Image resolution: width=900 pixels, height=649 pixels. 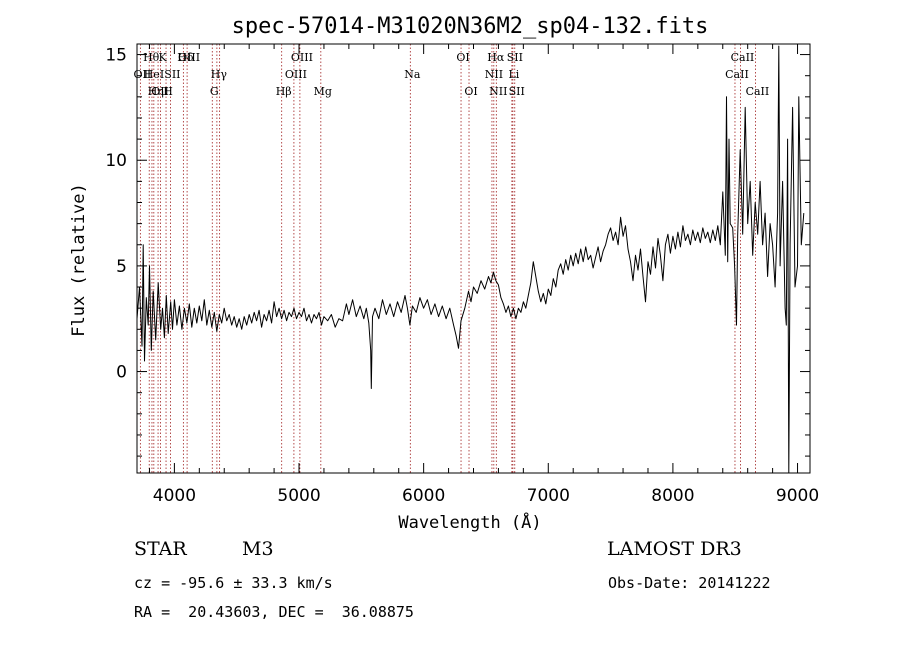 I want to click on x-tick-label: 6000, so click(x=423, y=496).